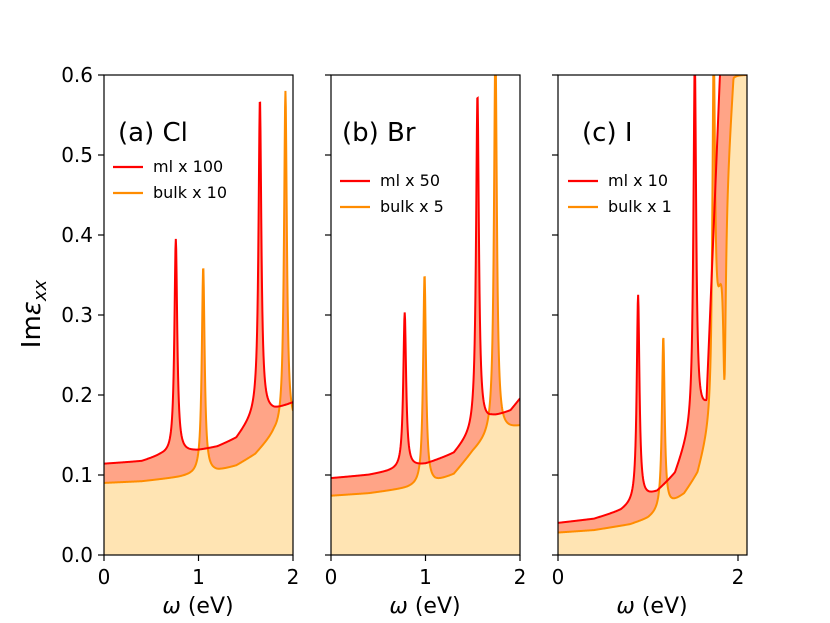 This screenshot has width=830, height=623. I want to click on y-axis-label: Imεxx, so click(34, 313).